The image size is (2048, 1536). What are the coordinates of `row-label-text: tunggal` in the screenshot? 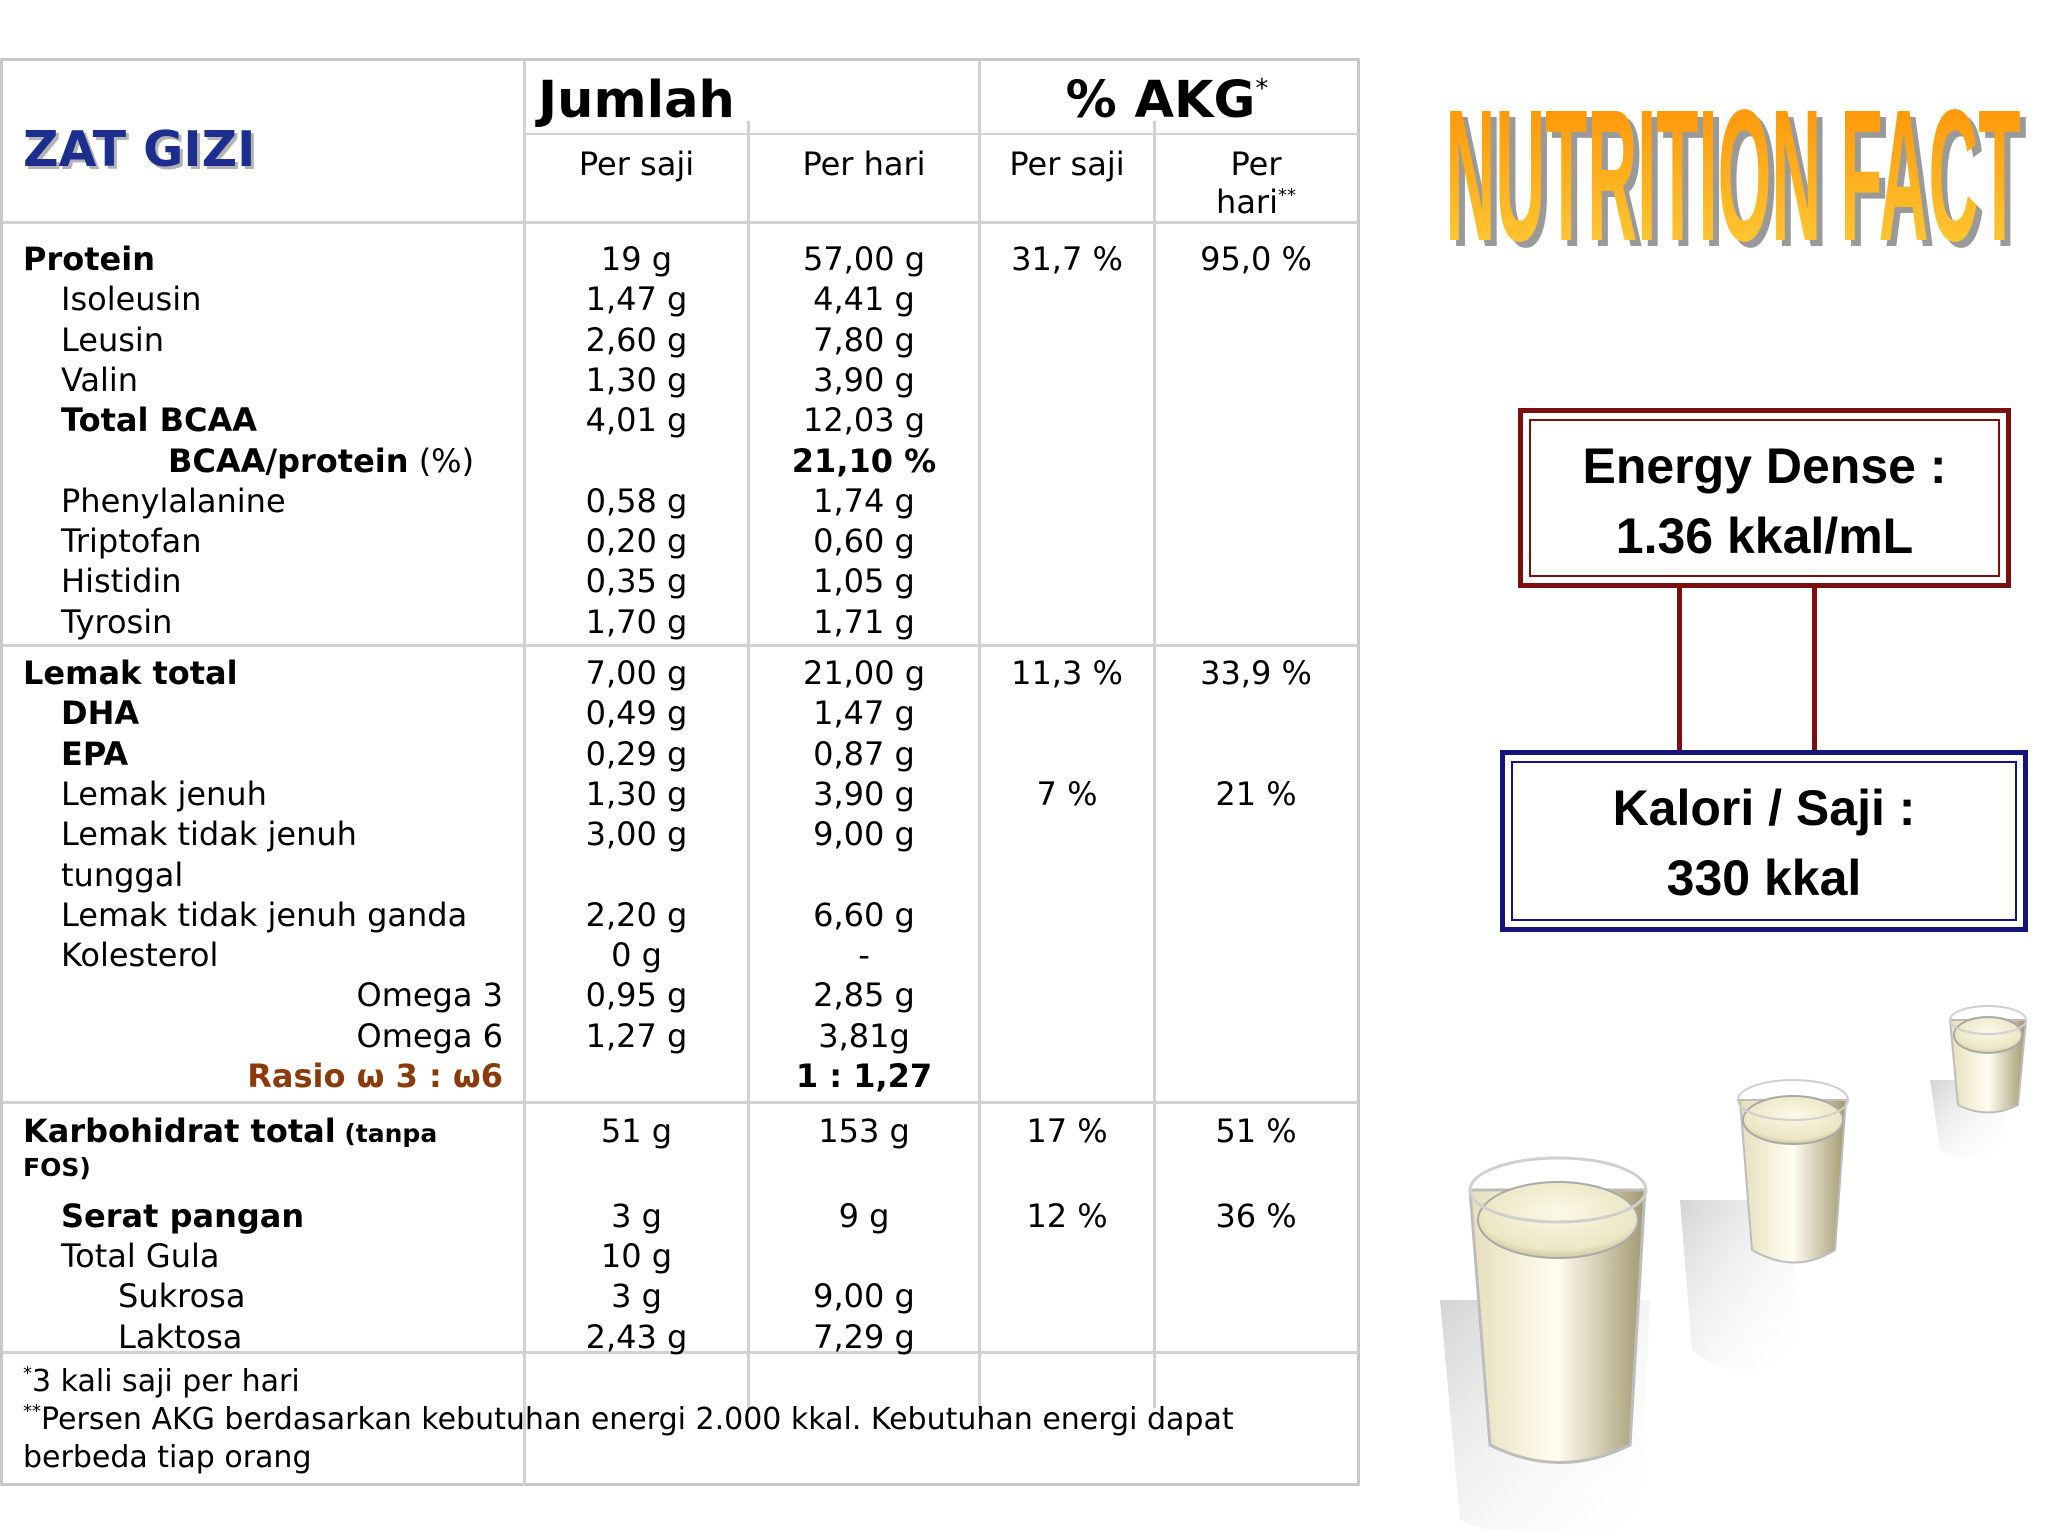 It's located at (122, 874).